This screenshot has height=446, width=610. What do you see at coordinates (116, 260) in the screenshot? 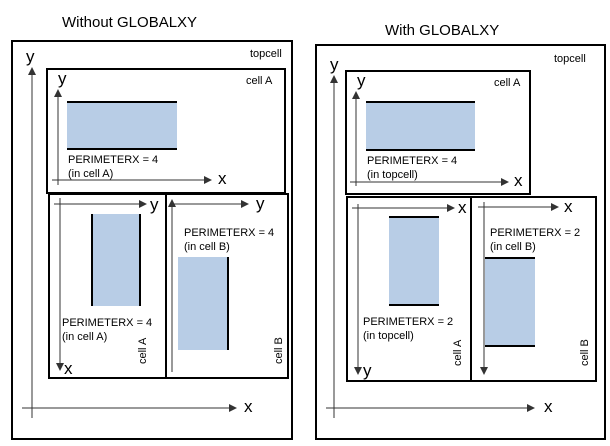
I see `left-cell-a-rot-shape` at bounding box center [116, 260].